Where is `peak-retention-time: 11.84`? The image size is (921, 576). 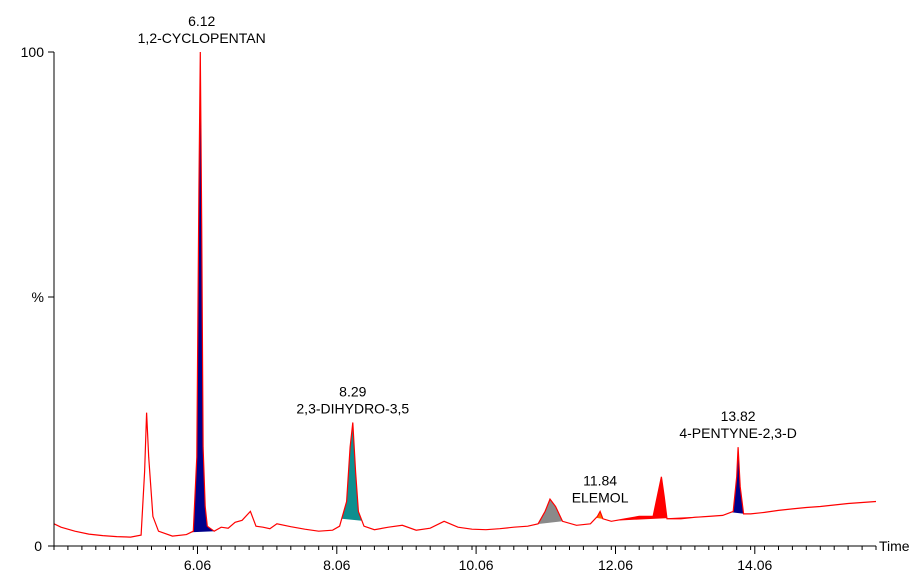
peak-retention-time: 11.84 is located at coordinates (600, 480).